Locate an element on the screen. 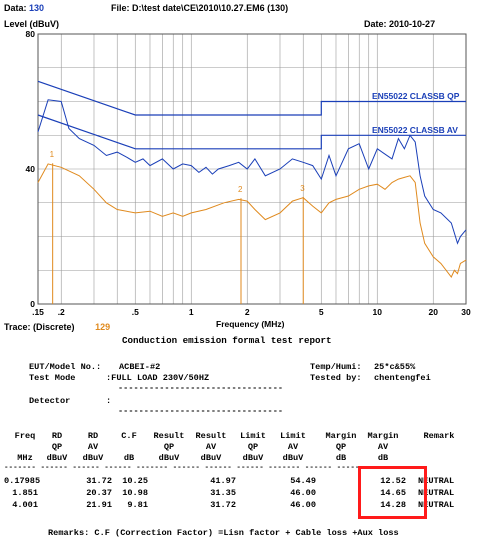  table-cell: 31.35 is located at coordinates (223, 493).